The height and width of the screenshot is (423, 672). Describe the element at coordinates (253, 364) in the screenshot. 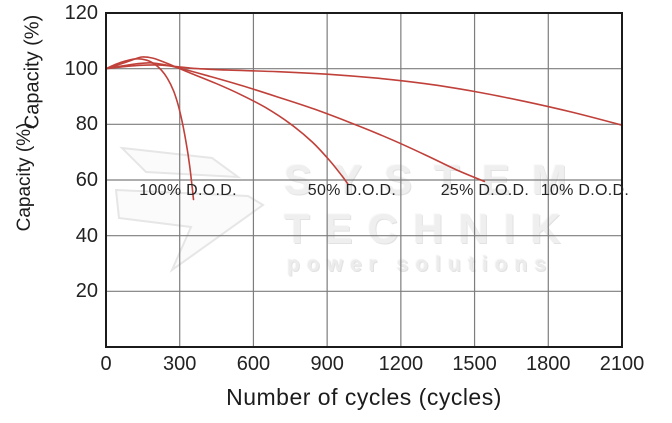

I see `x-tick-label-600: 600` at that location.